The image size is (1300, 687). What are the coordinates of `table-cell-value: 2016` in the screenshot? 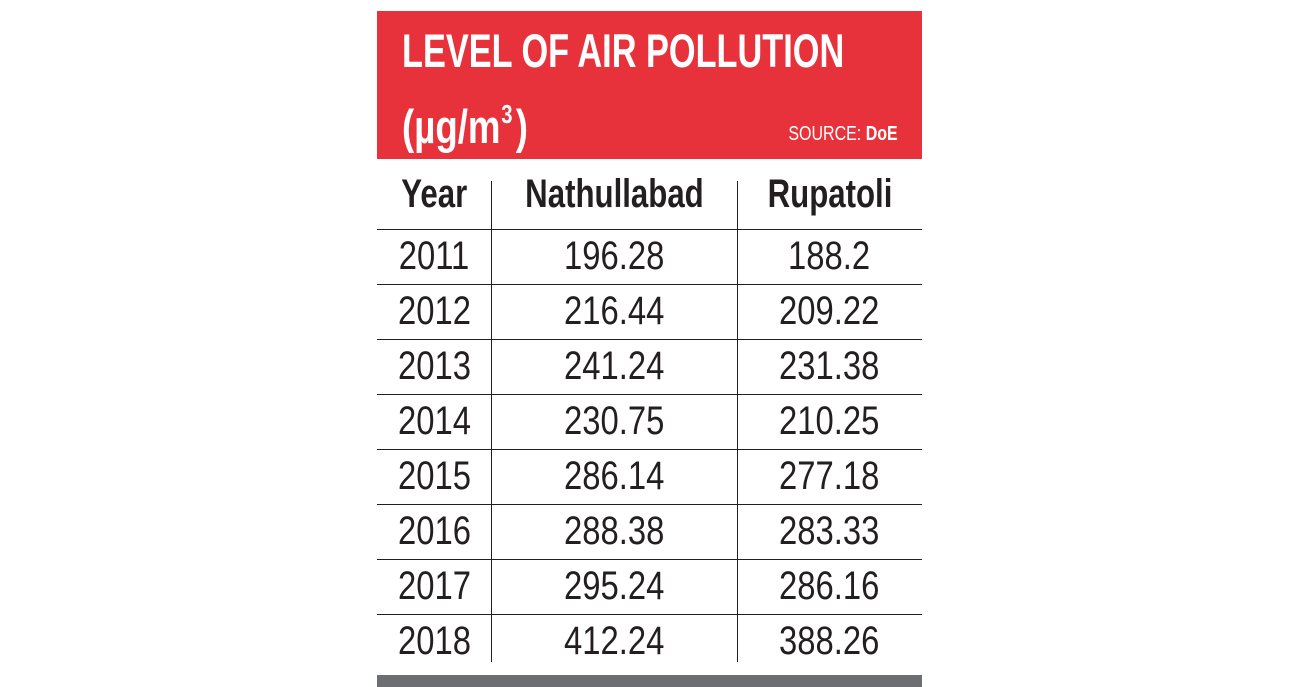 It's located at (434, 531).